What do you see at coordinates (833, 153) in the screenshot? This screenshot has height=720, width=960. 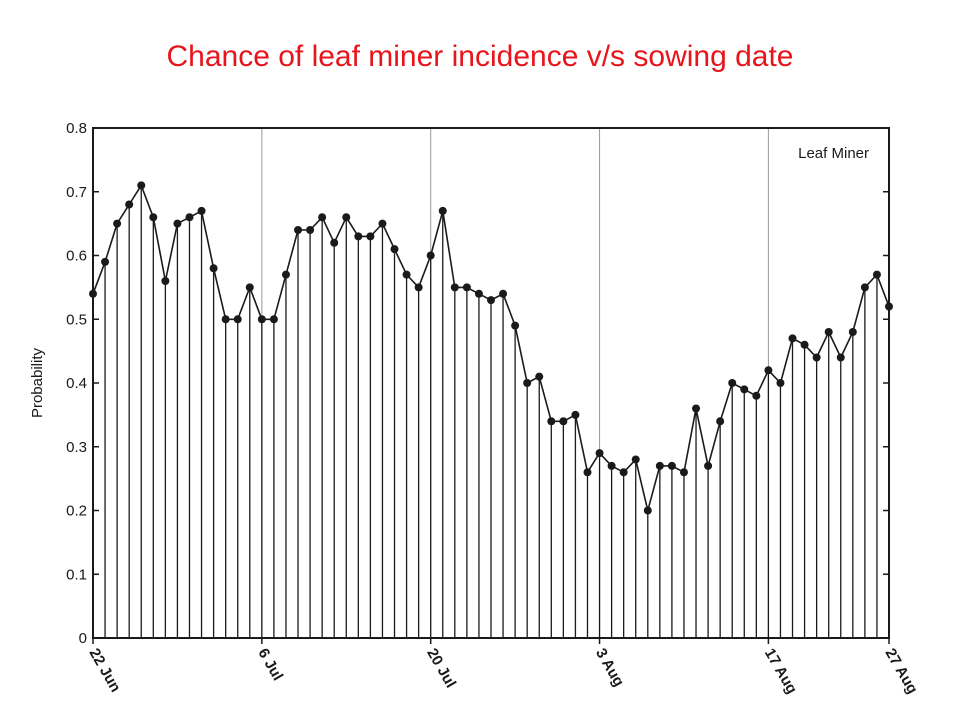 I see `legend-label: Leaf Miner` at bounding box center [833, 153].